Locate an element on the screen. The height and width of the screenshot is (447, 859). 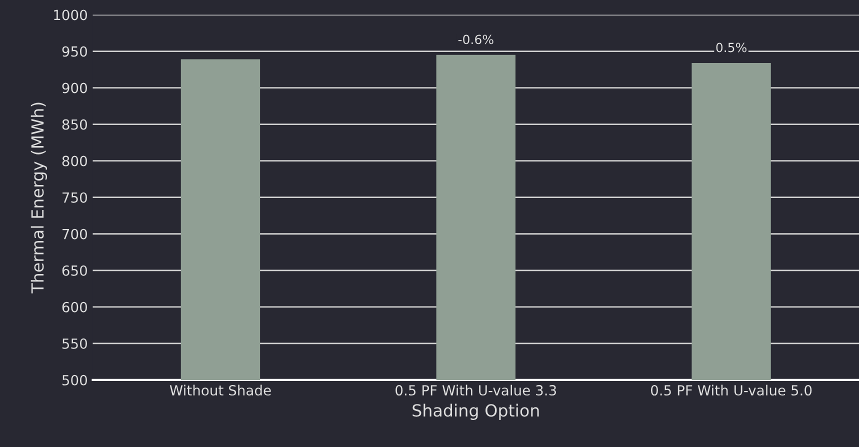
x-tick-label: 0.5 PF With U-value 5.0 is located at coordinates (731, 390).